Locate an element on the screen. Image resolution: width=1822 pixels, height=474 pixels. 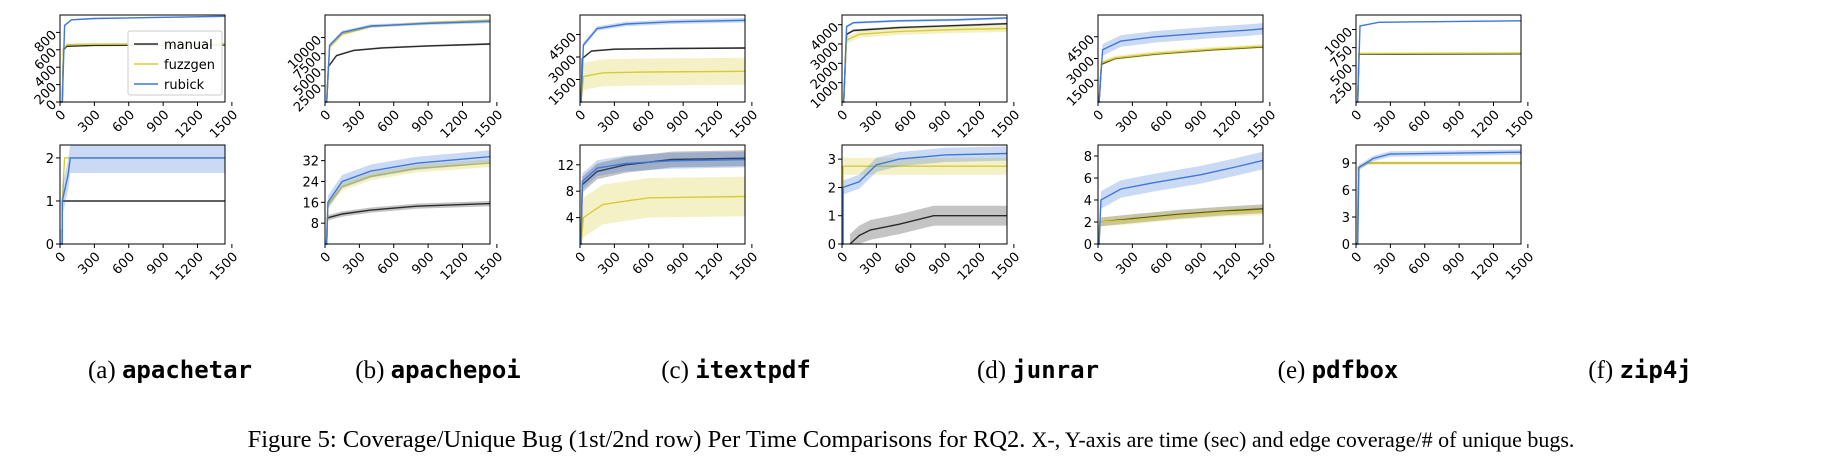
subcaption-e: (e) pdfbox is located at coordinates (1338, 370).